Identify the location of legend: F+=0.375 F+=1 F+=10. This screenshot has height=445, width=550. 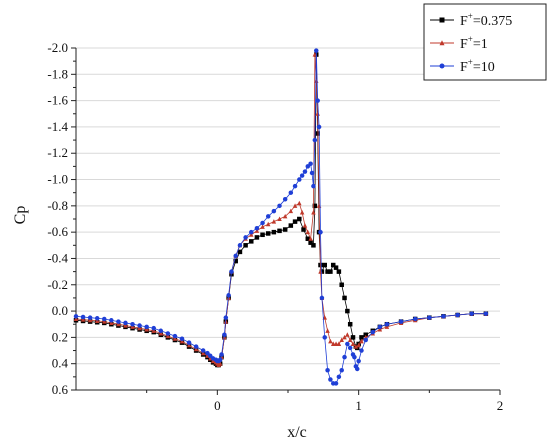
(485, 42).